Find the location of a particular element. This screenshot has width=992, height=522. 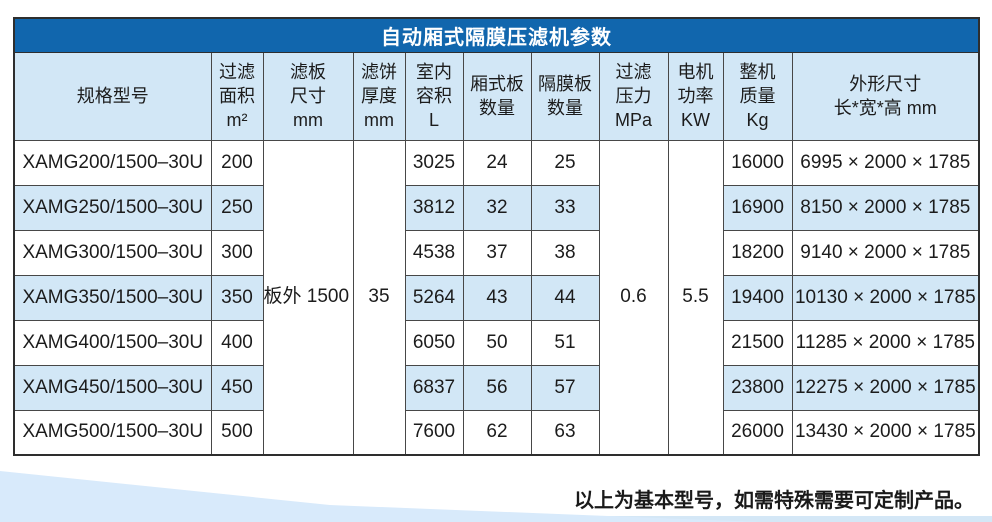

cell-motor-power-merged: 5.5 is located at coordinates (695, 297).